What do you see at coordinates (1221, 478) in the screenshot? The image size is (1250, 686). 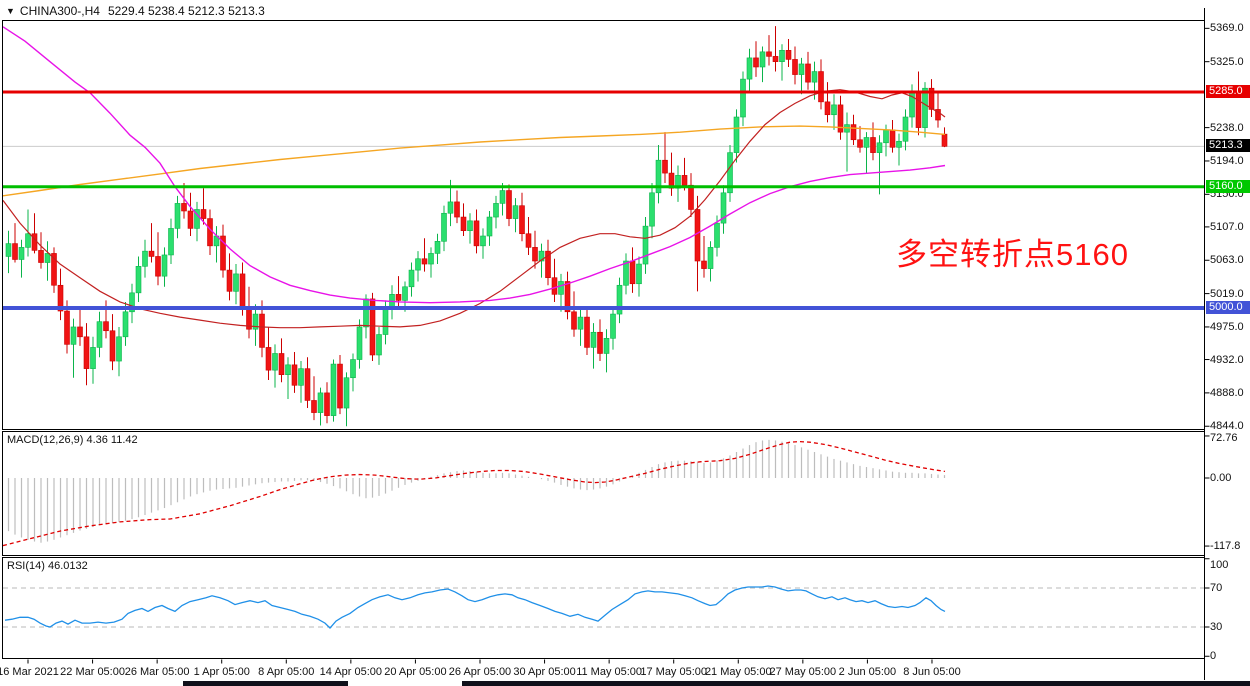 I see `indicator-axis-label: 0.00` at bounding box center [1221, 478].